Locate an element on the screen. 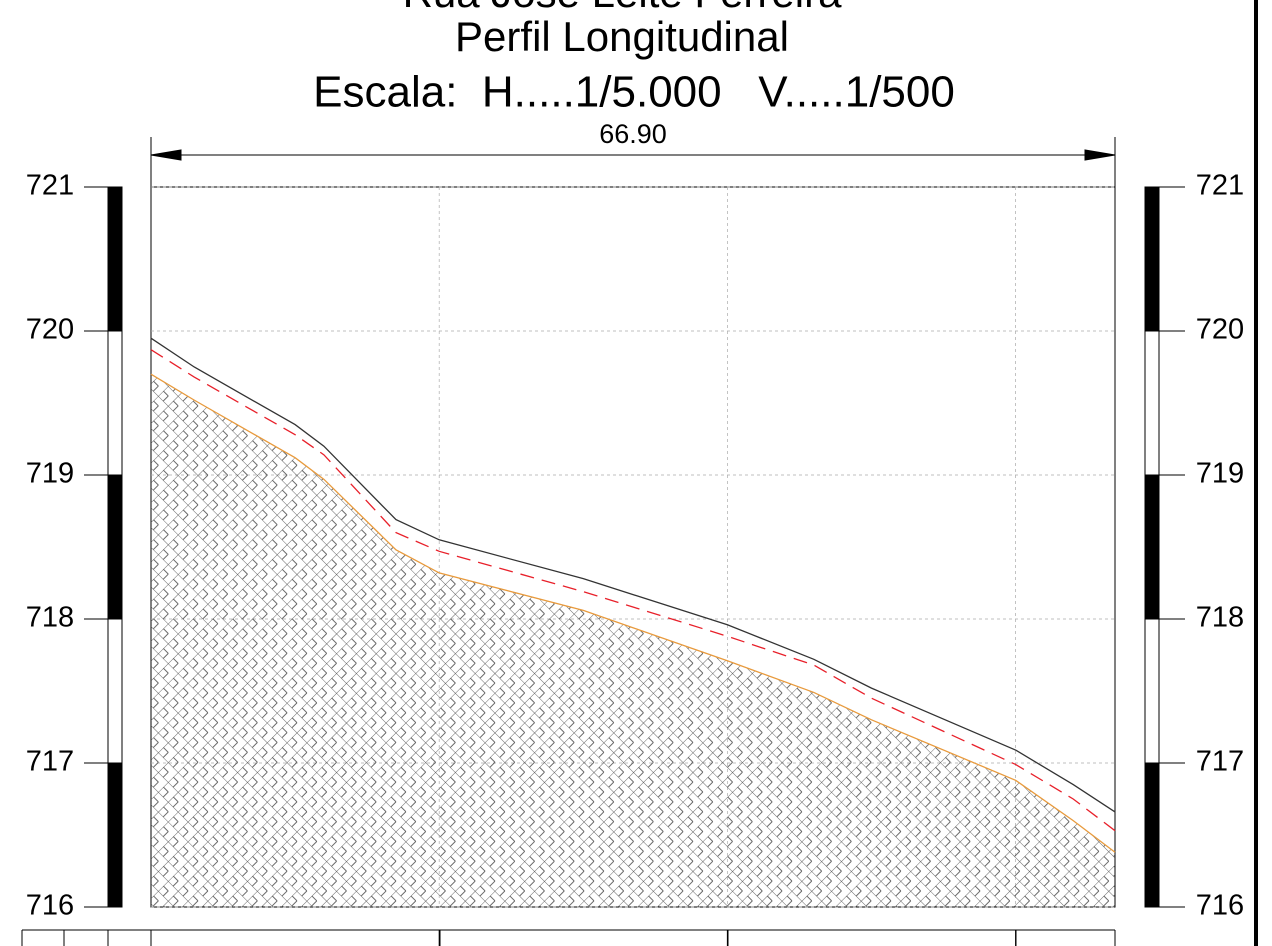 The width and height of the screenshot is (1272, 946). subtitle: Perfil Longitudinal is located at coordinates (622, 36).